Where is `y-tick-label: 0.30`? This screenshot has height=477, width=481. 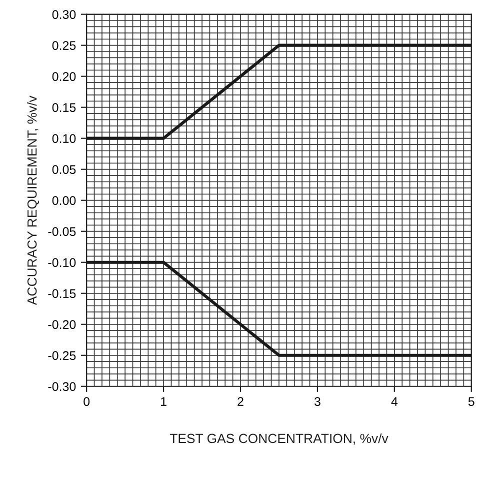 y-tick-label: 0.30 is located at coordinates (64, 14).